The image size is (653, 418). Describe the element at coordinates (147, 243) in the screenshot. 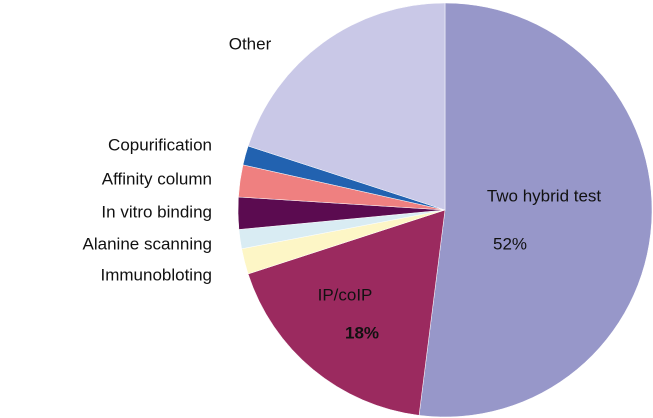

I see `slice-label: Alanine scanning` at that location.